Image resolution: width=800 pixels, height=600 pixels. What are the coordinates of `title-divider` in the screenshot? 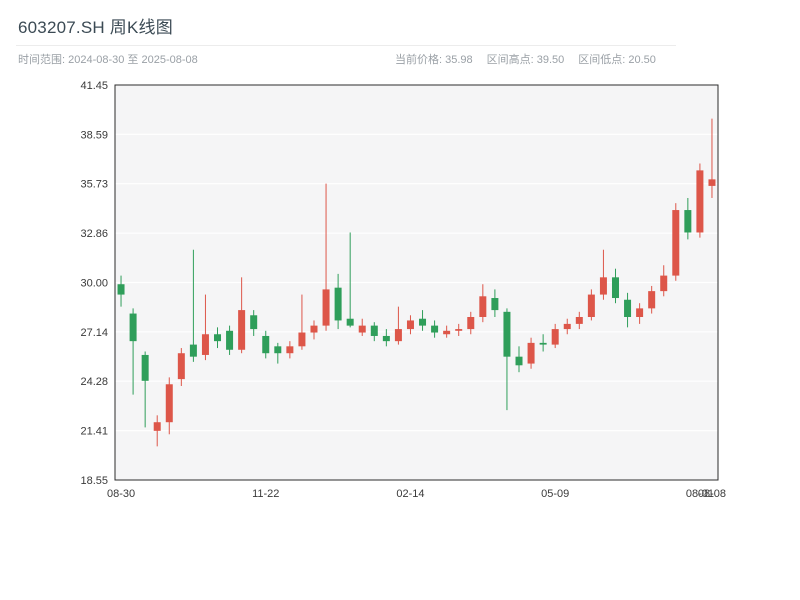 It's located at (346, 45).